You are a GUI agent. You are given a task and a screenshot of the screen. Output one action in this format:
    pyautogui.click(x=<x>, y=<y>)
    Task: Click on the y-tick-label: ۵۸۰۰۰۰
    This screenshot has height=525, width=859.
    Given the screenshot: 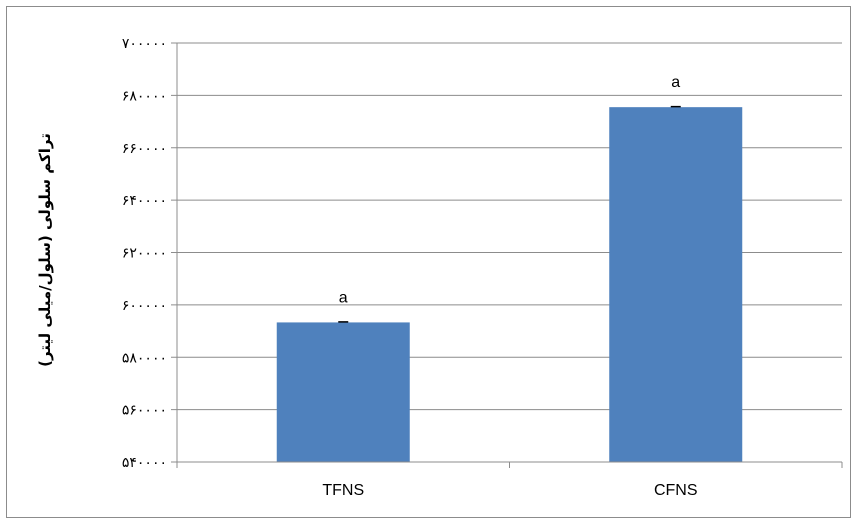 What is the action you would take?
    pyautogui.click(x=144, y=358)
    